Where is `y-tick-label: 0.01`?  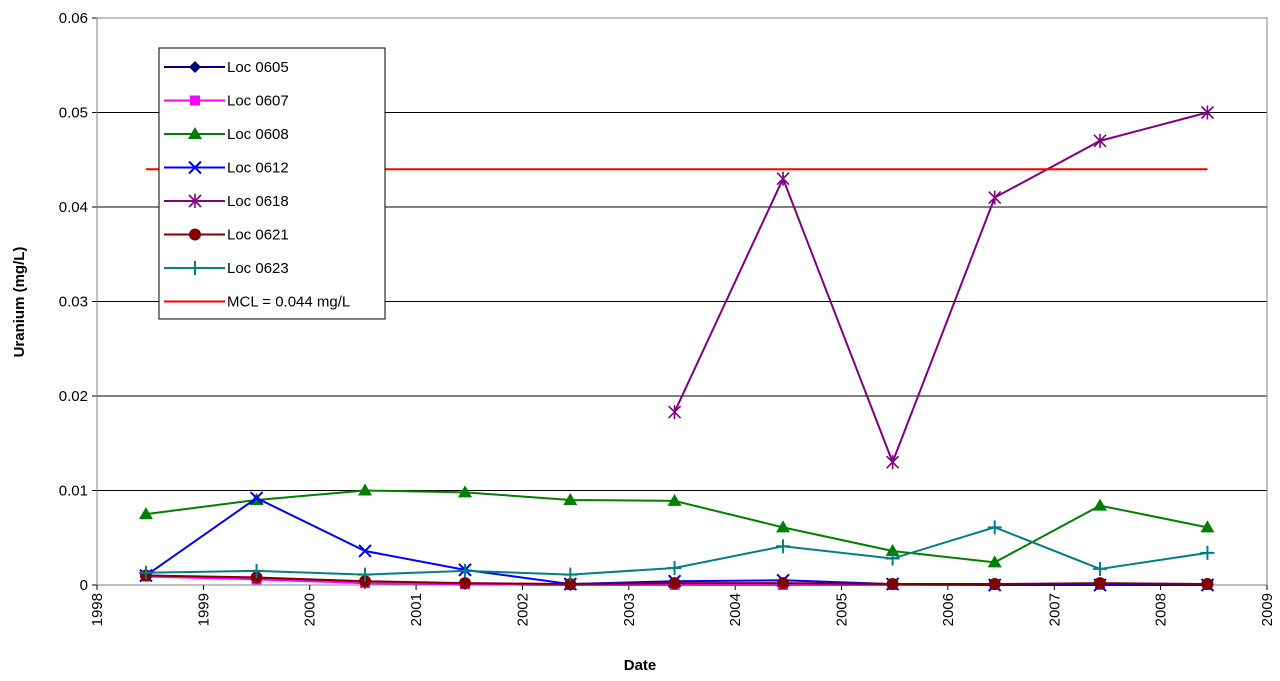 y-tick-label: 0.01 is located at coordinates (73, 491).